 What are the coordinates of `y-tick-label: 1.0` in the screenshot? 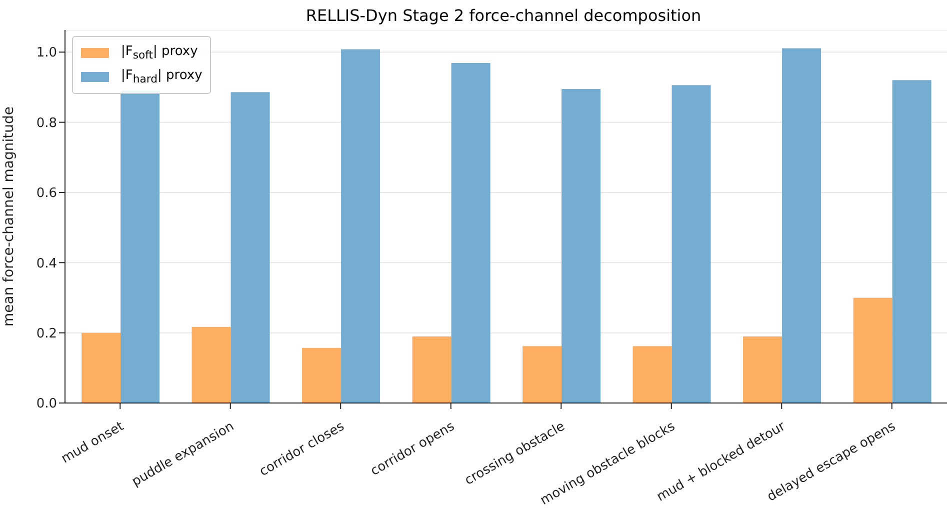 It's located at (46, 53).